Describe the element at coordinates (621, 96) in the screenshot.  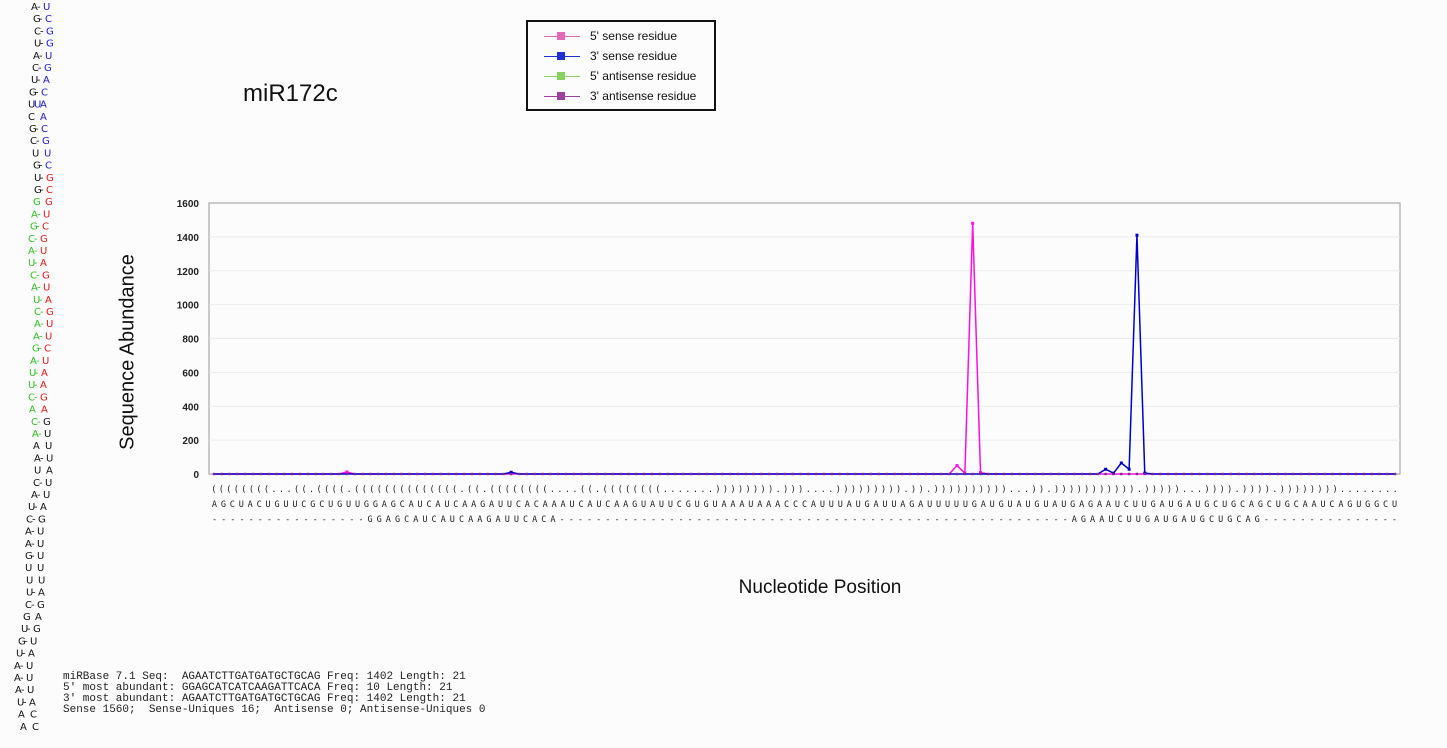
I see `legend-item: 3' antisense residue` at that location.